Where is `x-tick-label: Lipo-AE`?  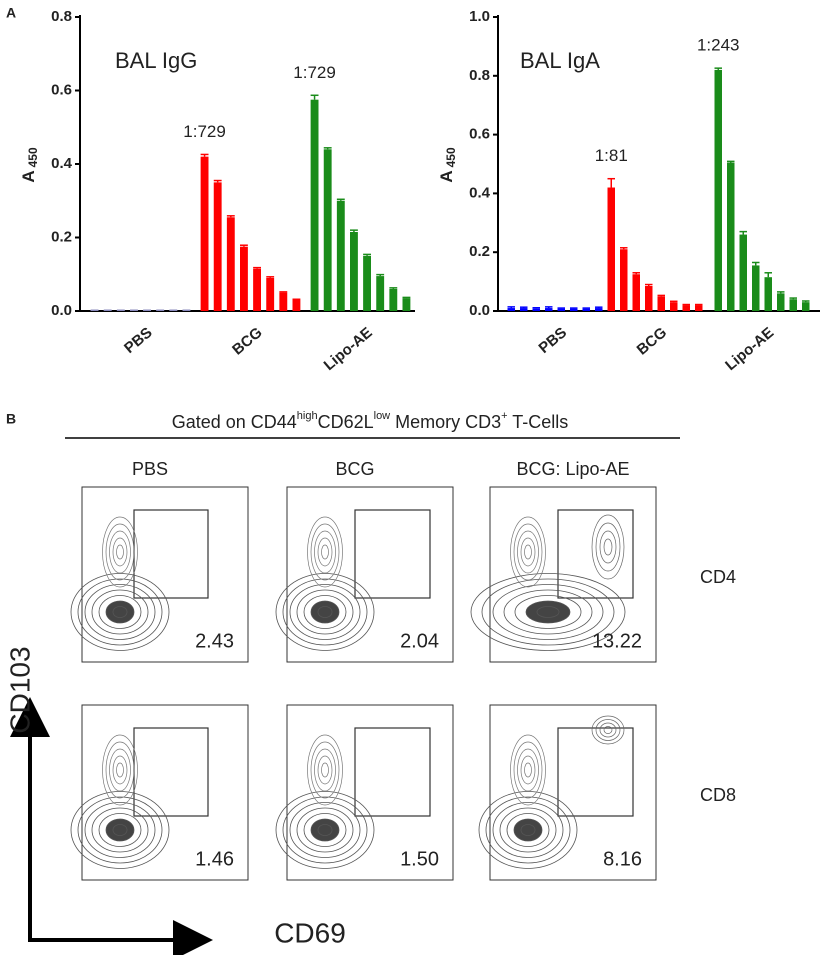 x-tick-label: Lipo-AE is located at coordinates (749, 349).